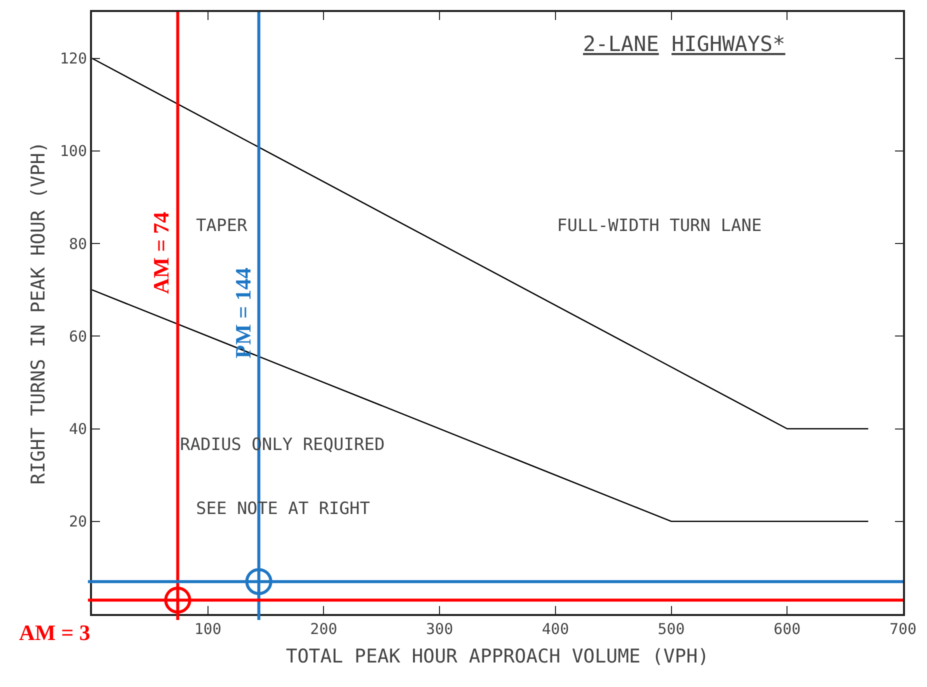 Image resolution: width=927 pixels, height=687 pixels. I want to click on y-tick-label: 100, so click(73, 151).